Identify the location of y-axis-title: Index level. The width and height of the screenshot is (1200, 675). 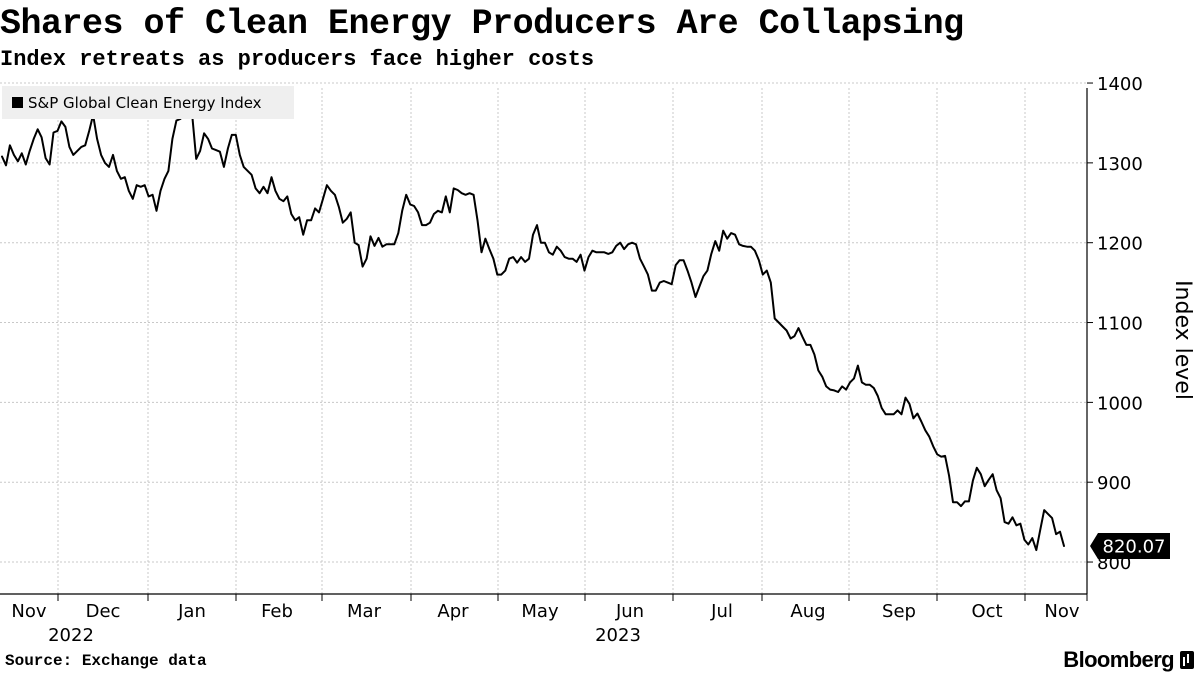
(1182, 340).